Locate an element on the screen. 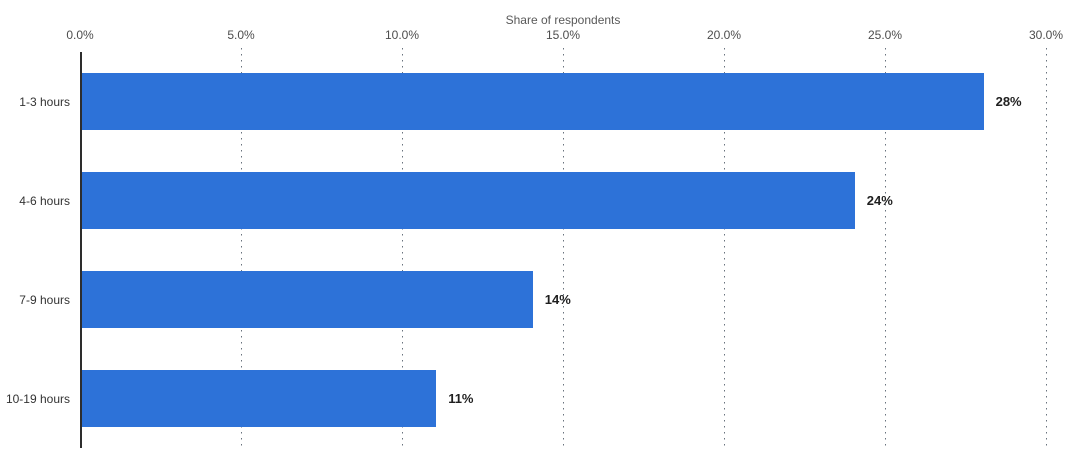  x-tick-label: 5.0% is located at coordinates (241, 35).